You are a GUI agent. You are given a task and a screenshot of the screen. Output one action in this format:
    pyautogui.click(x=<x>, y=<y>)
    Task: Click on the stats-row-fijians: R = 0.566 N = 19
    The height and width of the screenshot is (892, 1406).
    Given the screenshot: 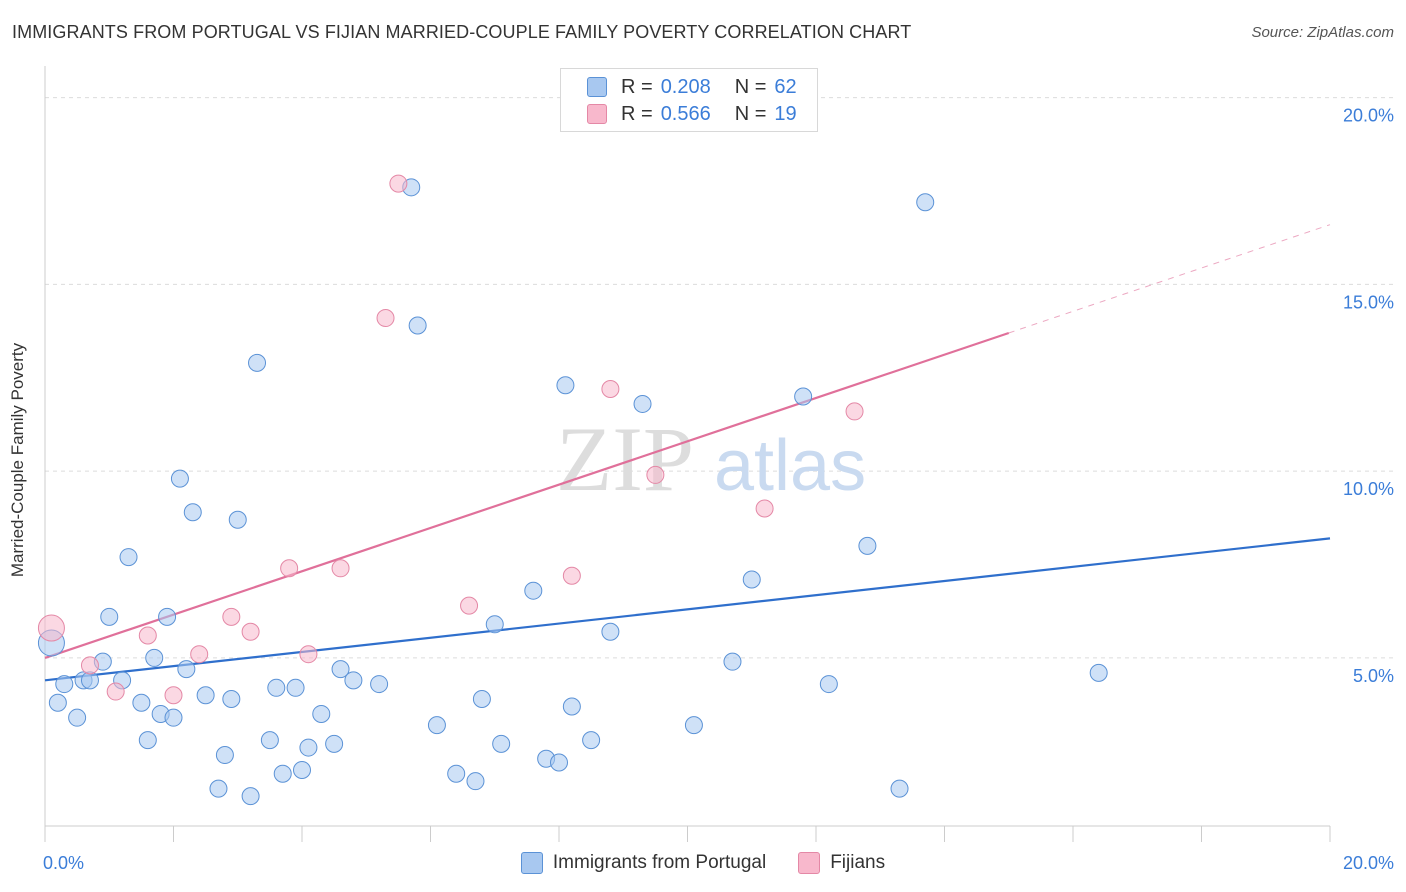 What is the action you would take?
    pyautogui.click(x=692, y=114)
    